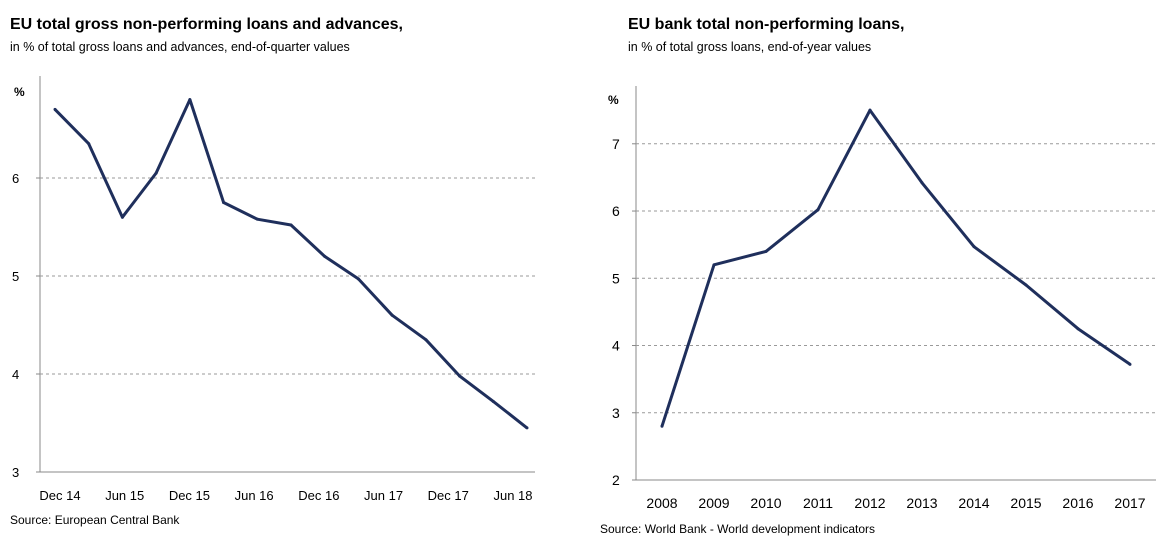  Describe the element at coordinates (766, 24) in the screenshot. I see `chart-title: EU bank total non-performing loans,` at that location.